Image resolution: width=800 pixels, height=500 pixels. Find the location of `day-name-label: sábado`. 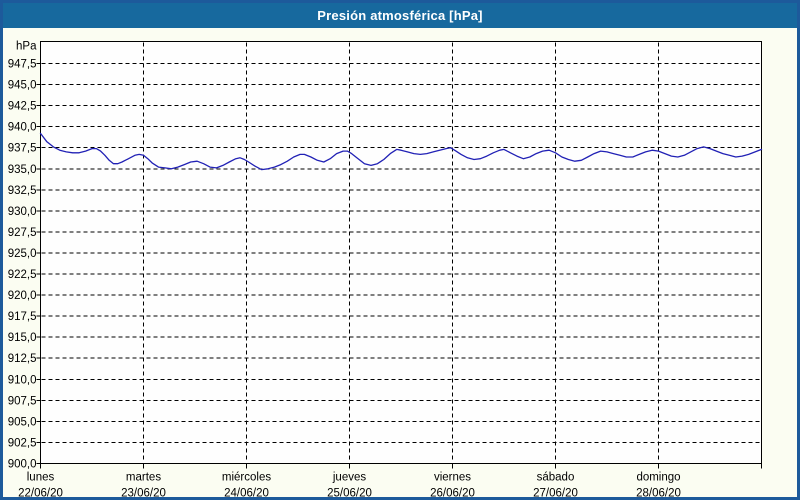

day-name-label: sábado is located at coordinates (556, 478).